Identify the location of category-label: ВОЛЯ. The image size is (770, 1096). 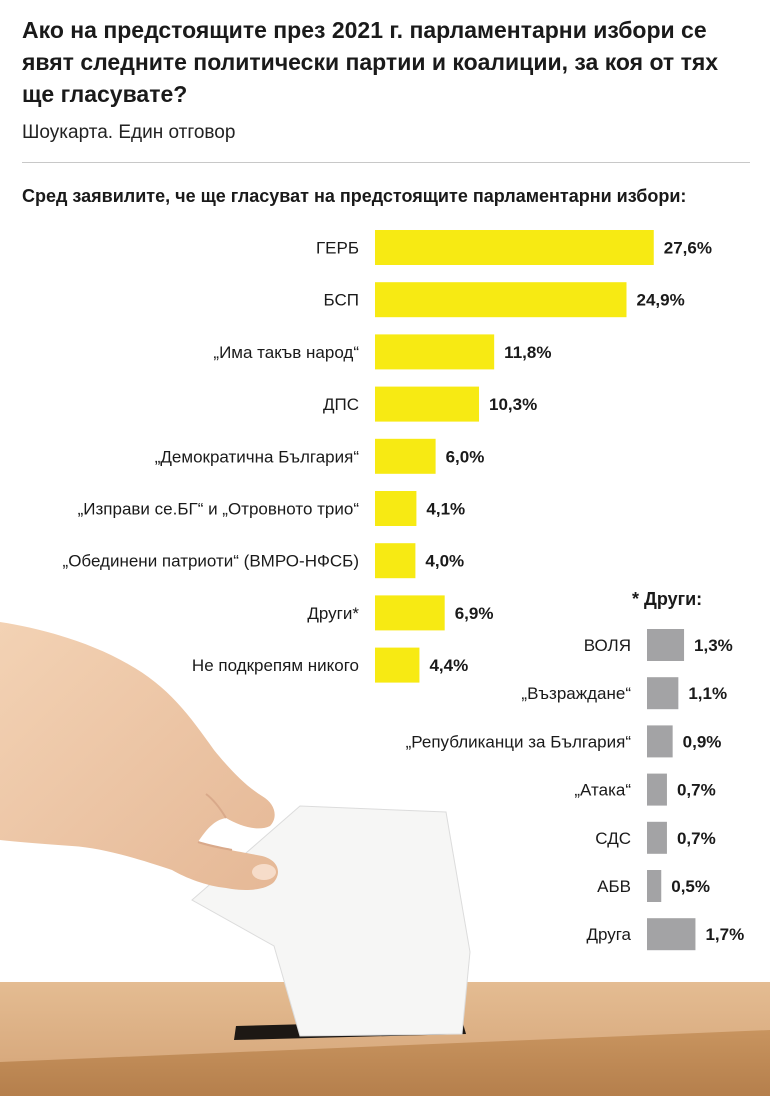
(607, 645).